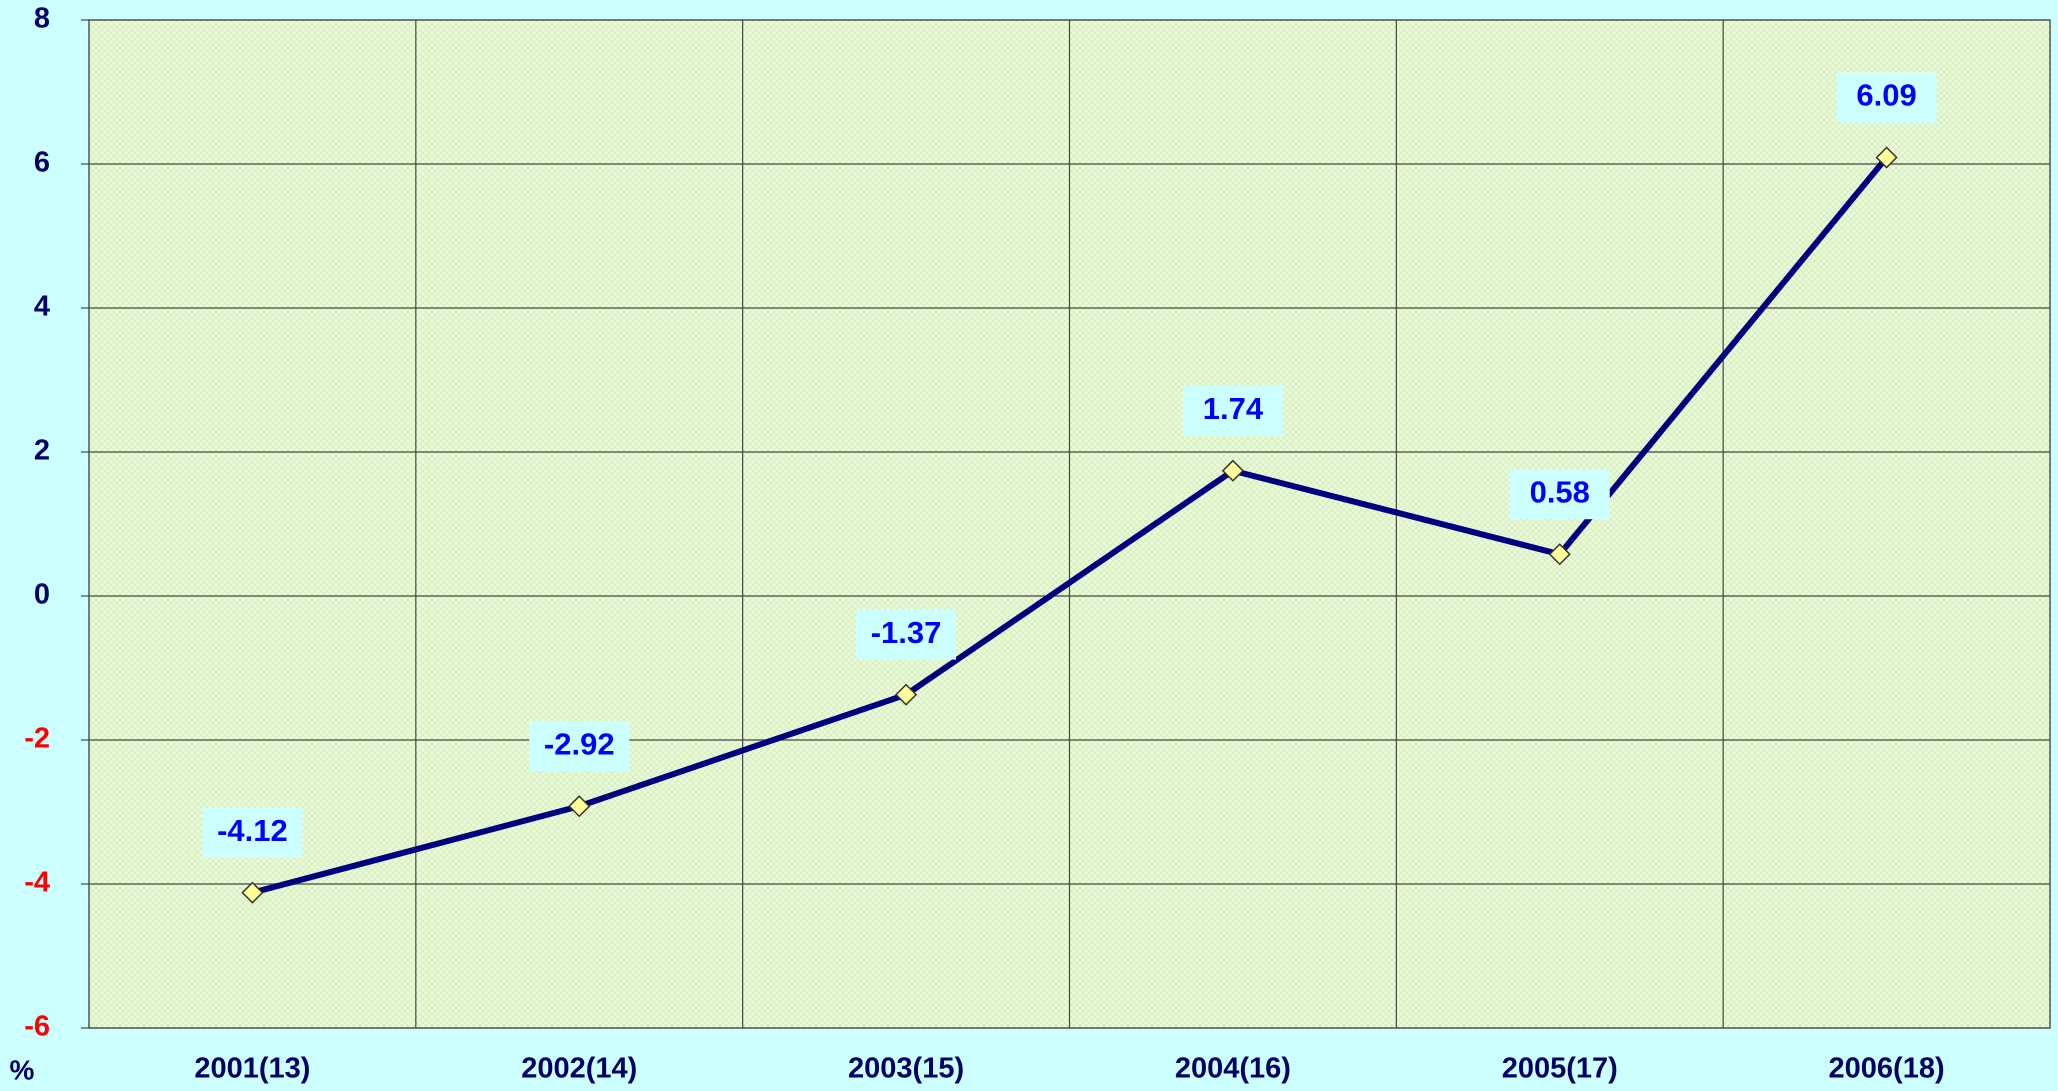 This screenshot has height=1091, width=2058. I want to click on y-tick-label: 2, so click(42, 451).